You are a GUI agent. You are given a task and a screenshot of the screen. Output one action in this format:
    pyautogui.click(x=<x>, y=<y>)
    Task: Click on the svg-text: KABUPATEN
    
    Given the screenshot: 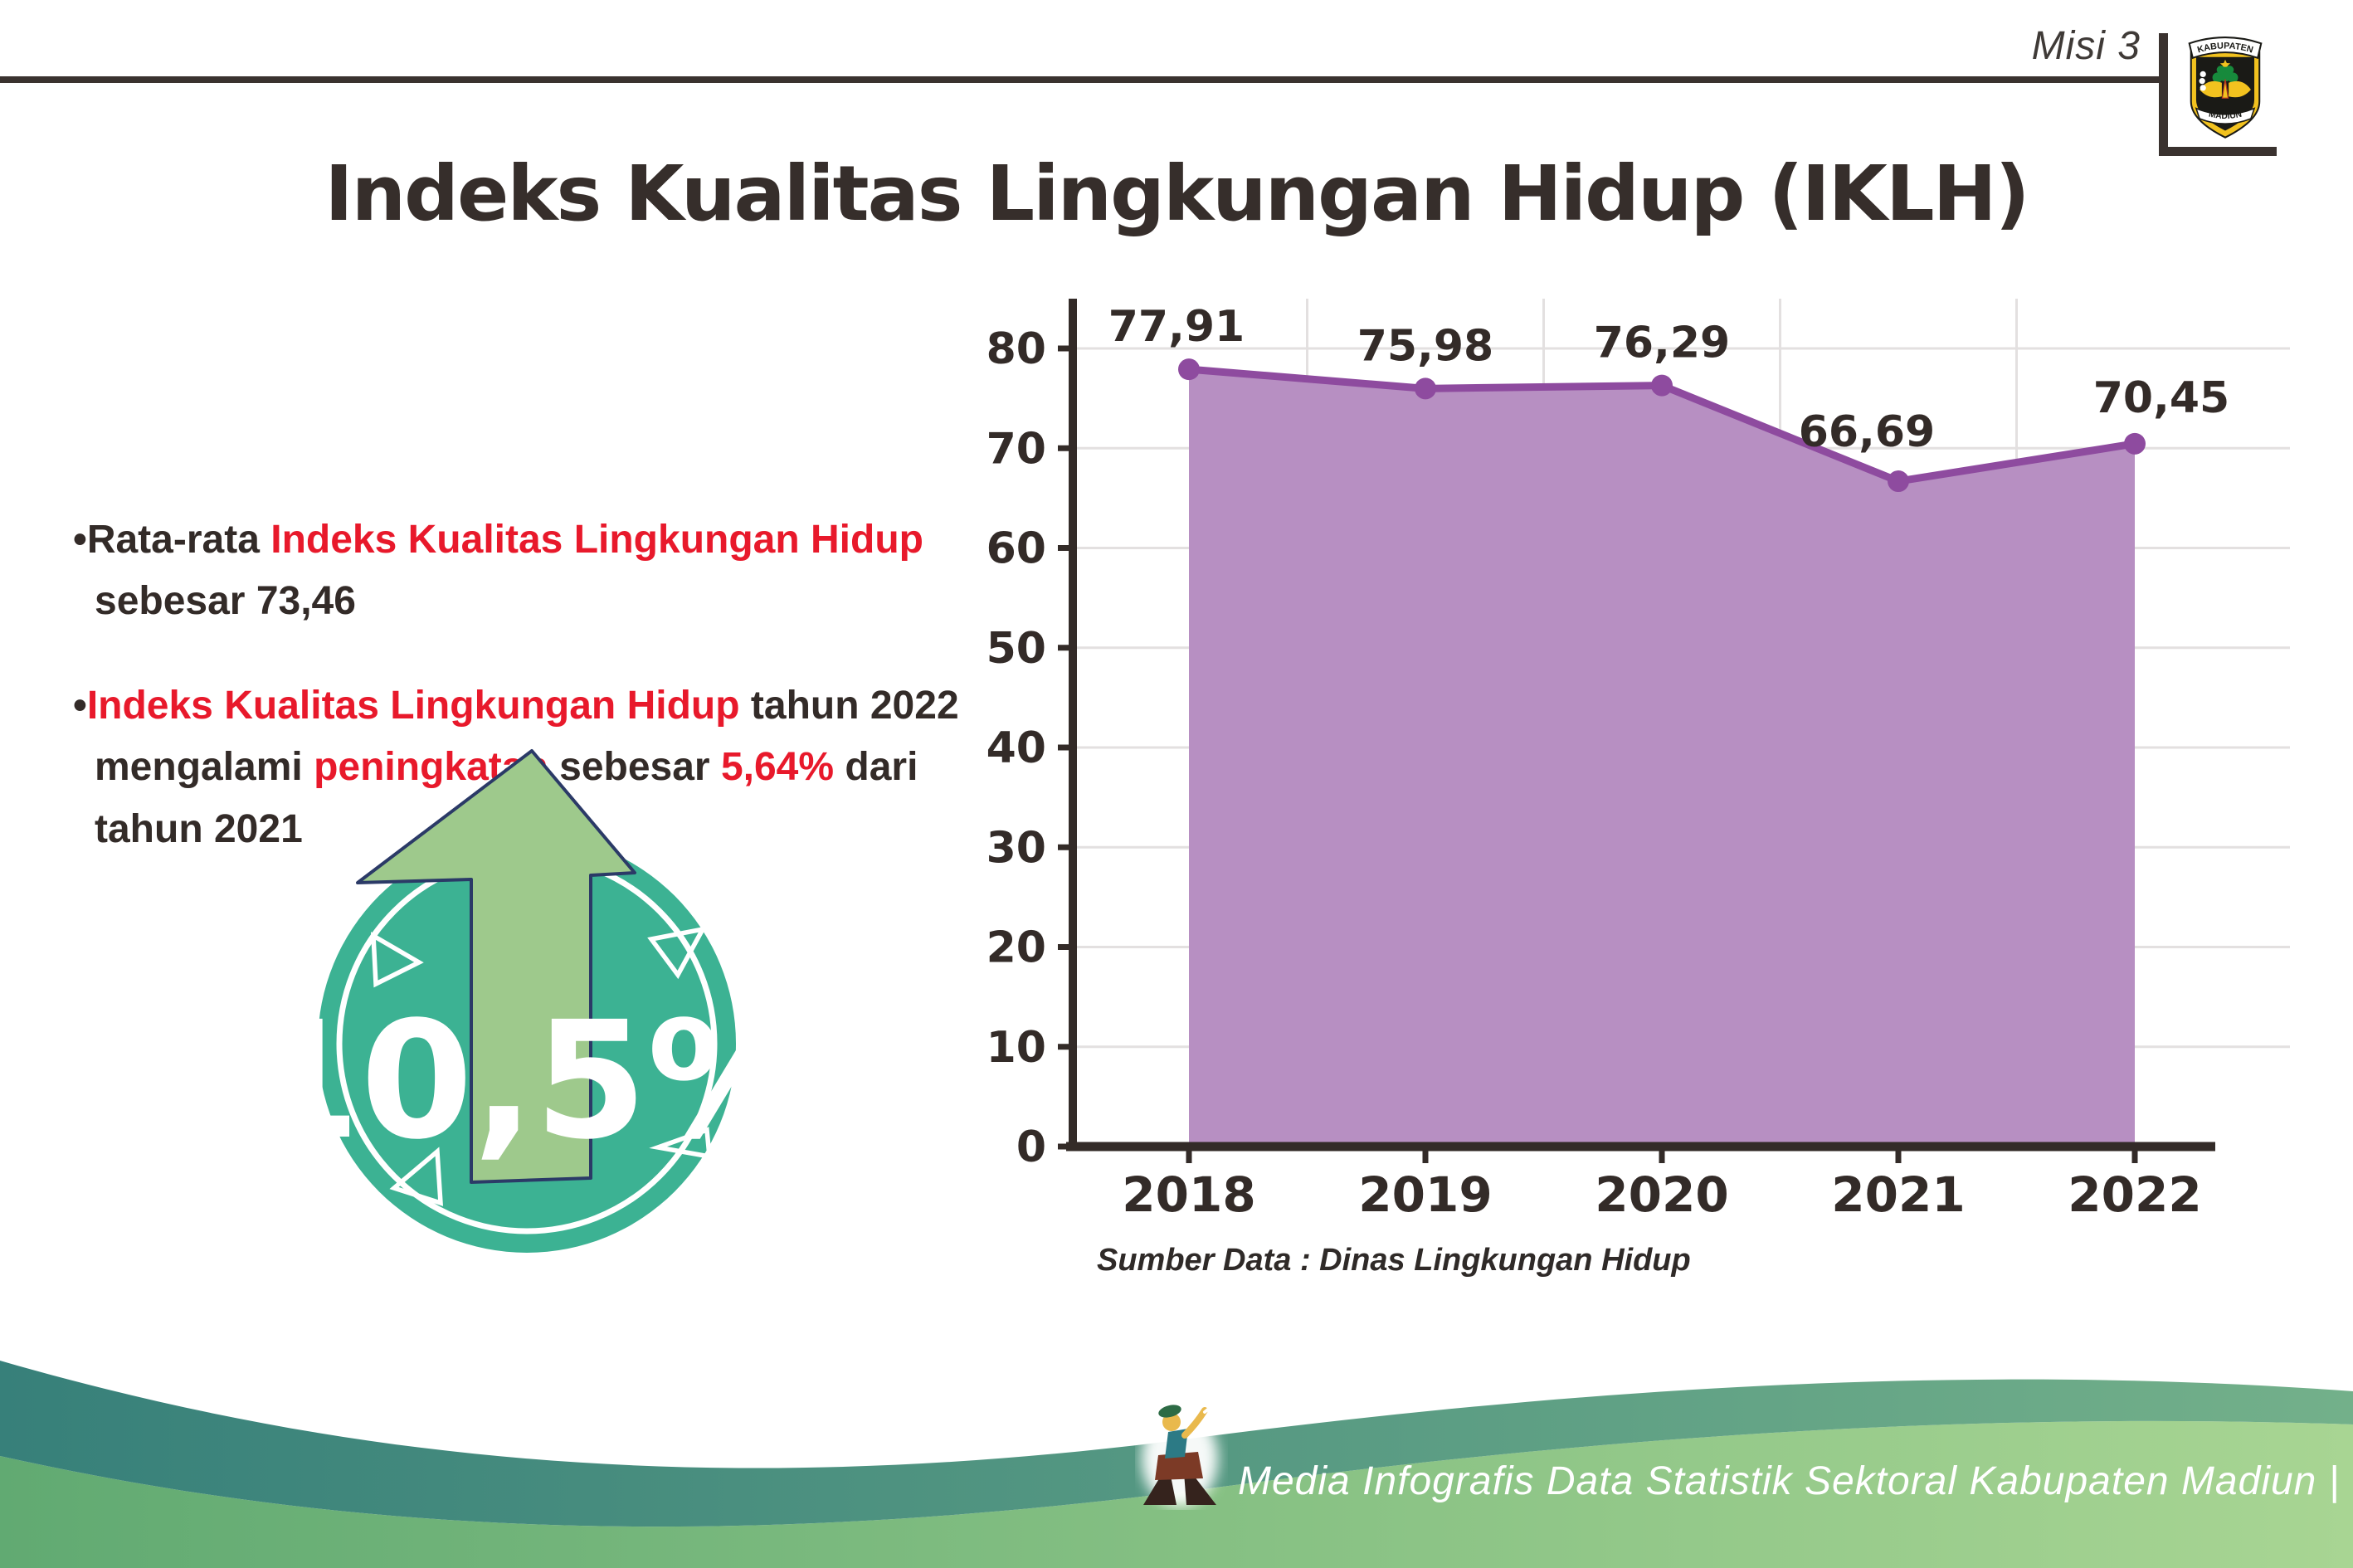 What is the action you would take?
    pyautogui.click(x=2225, y=48)
    